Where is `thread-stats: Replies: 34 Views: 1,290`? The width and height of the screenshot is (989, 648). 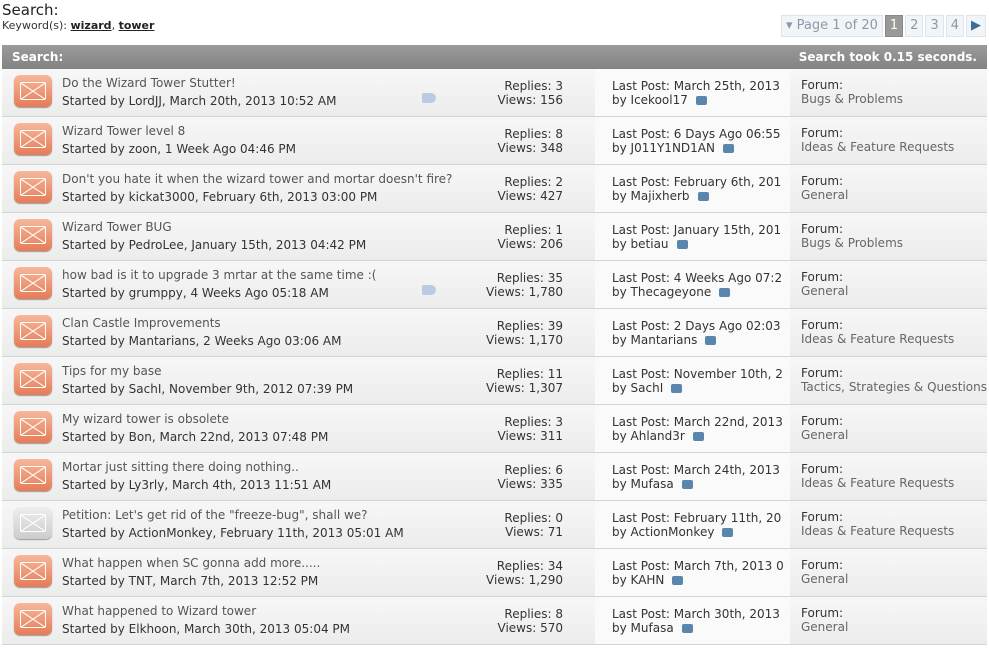
thread-stats: Replies: 34 Views: 1,290 is located at coordinates (520, 572).